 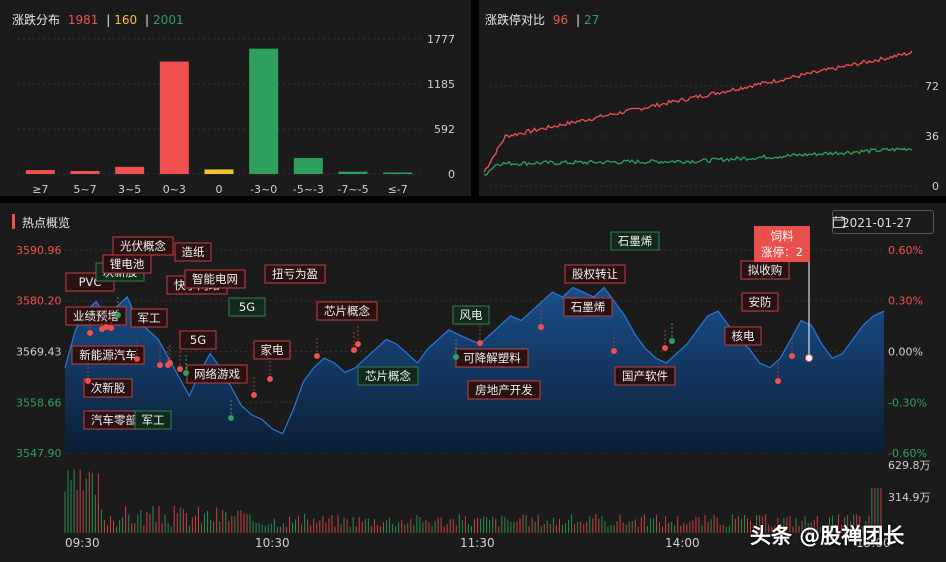 What do you see at coordinates (592, 20) in the screenshot?
I see `limit-down-count: 27` at bounding box center [592, 20].